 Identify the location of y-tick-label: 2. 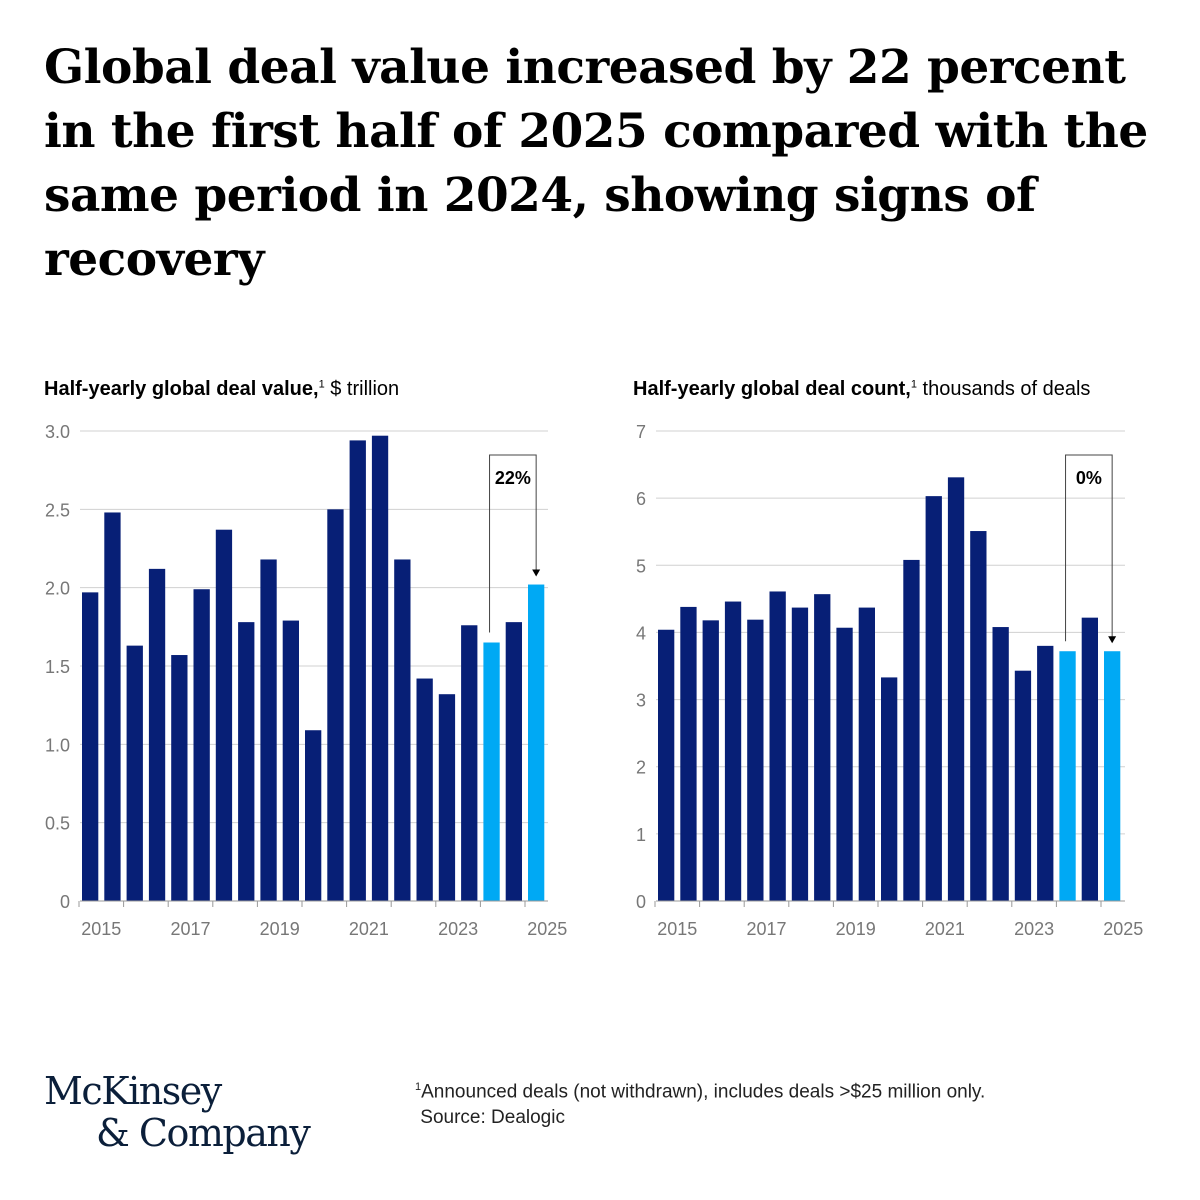
(641, 768).